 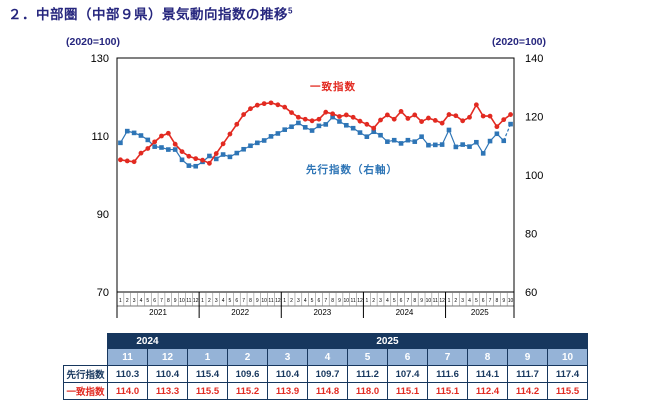 I want to click on table-value-cell: 115.2, so click(x=247, y=391).